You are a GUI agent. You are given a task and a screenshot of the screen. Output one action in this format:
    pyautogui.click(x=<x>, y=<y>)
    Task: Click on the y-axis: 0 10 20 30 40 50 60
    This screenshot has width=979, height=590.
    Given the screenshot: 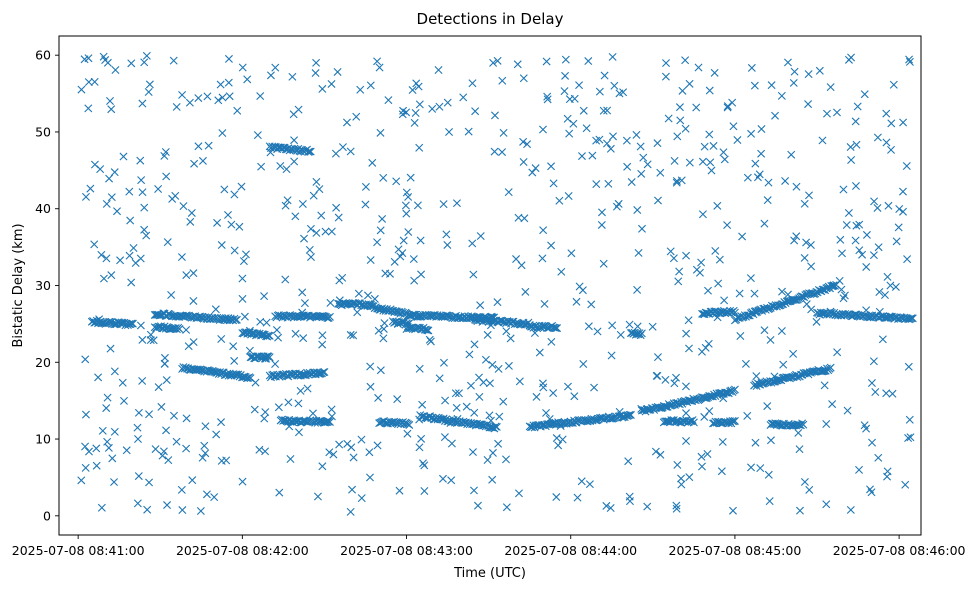 What is the action you would take?
    pyautogui.click(x=47, y=285)
    